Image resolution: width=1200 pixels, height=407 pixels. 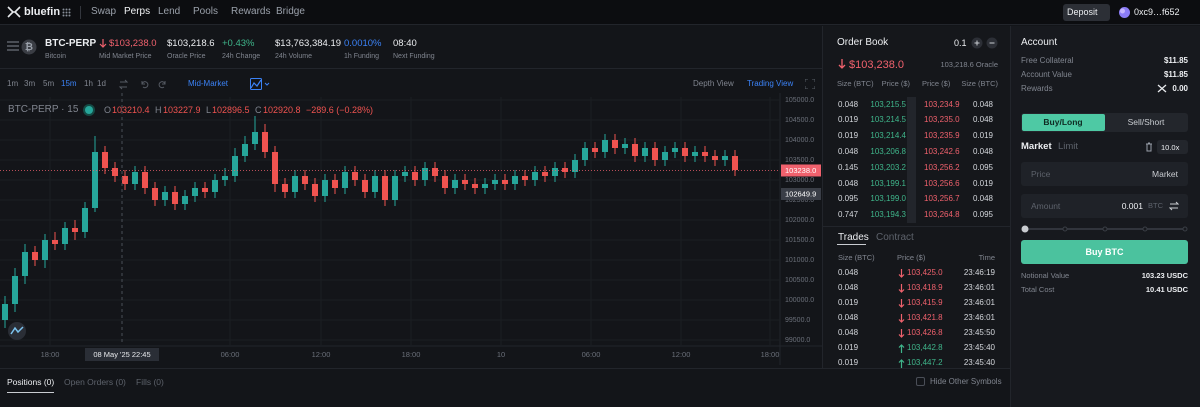 I want to click on stat-value: $103,218.6, so click(x=191, y=44).